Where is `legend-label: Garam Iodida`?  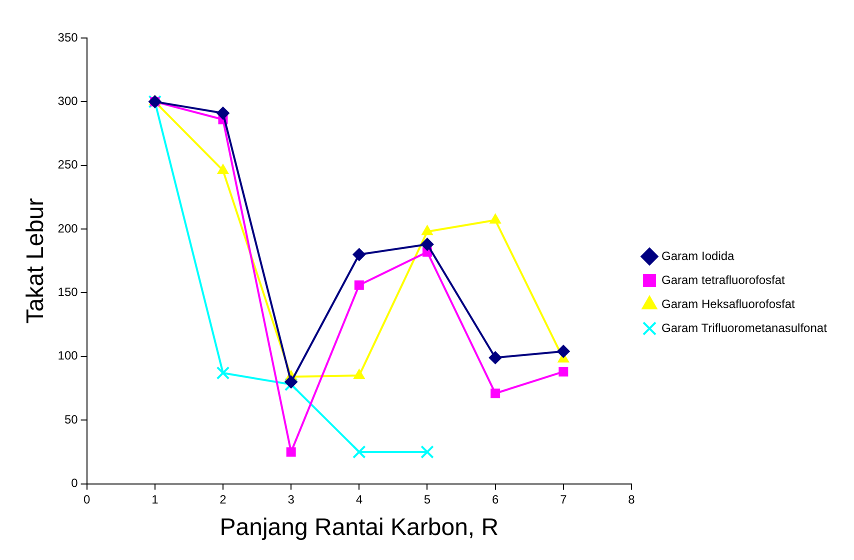
legend-label: Garam Iodida is located at coordinates (698, 255).